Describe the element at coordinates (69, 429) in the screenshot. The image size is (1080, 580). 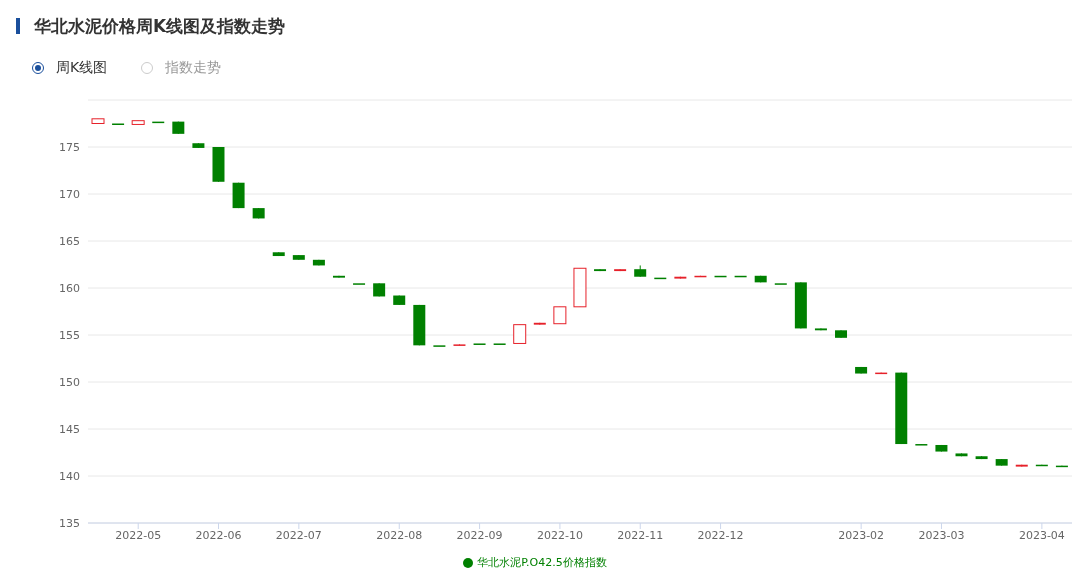
I see `y-tick-label: 145` at that location.